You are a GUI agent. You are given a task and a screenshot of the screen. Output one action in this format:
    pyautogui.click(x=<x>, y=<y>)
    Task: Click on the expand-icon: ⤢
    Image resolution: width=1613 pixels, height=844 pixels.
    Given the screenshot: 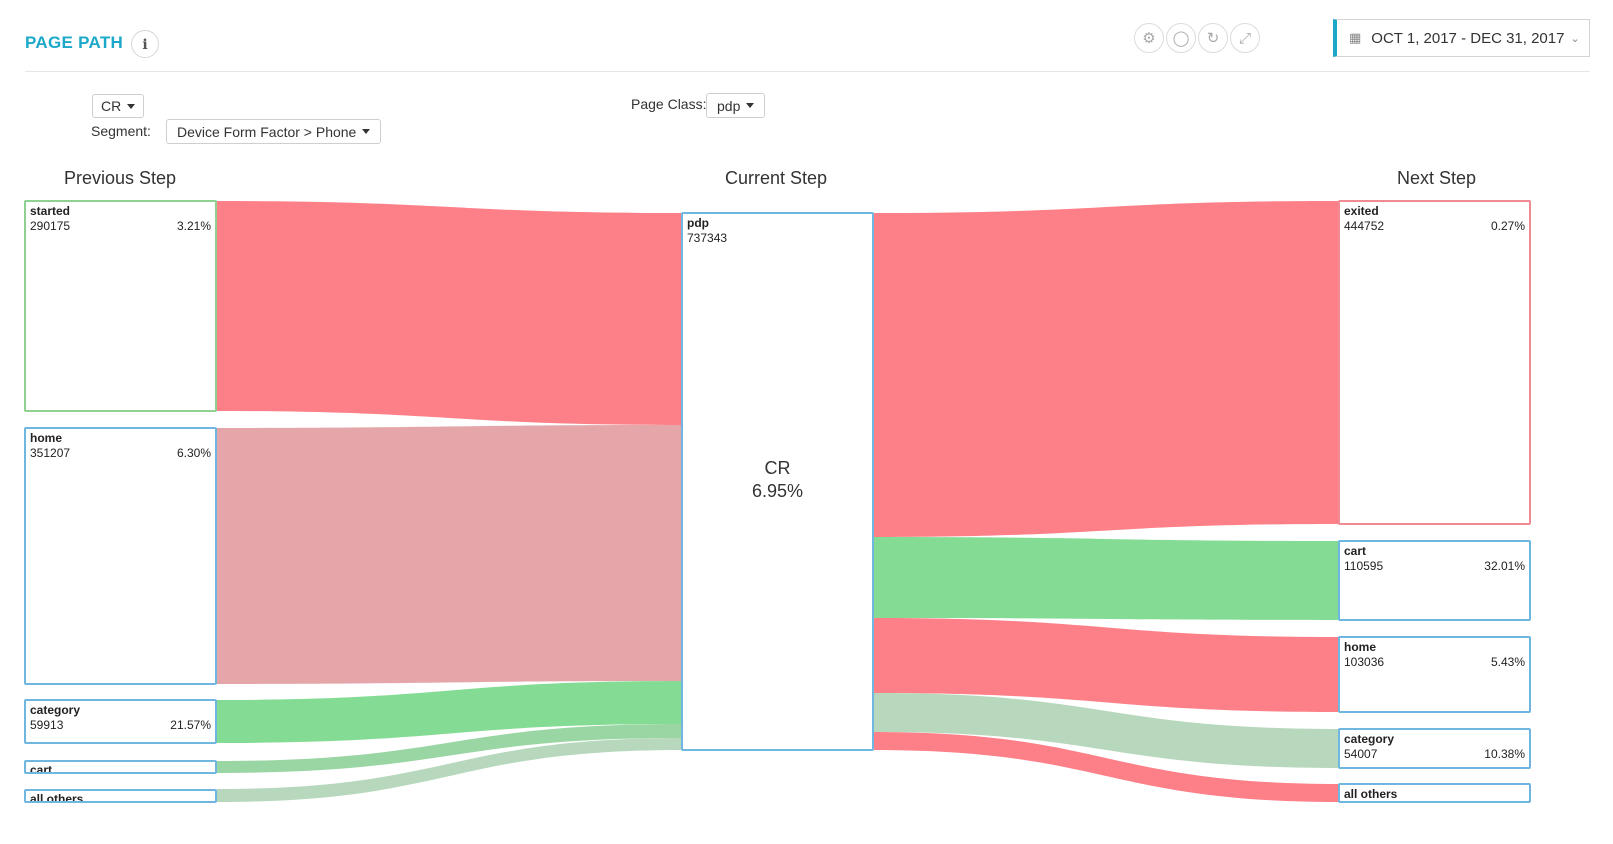 What is the action you would take?
    pyautogui.click(x=1245, y=38)
    